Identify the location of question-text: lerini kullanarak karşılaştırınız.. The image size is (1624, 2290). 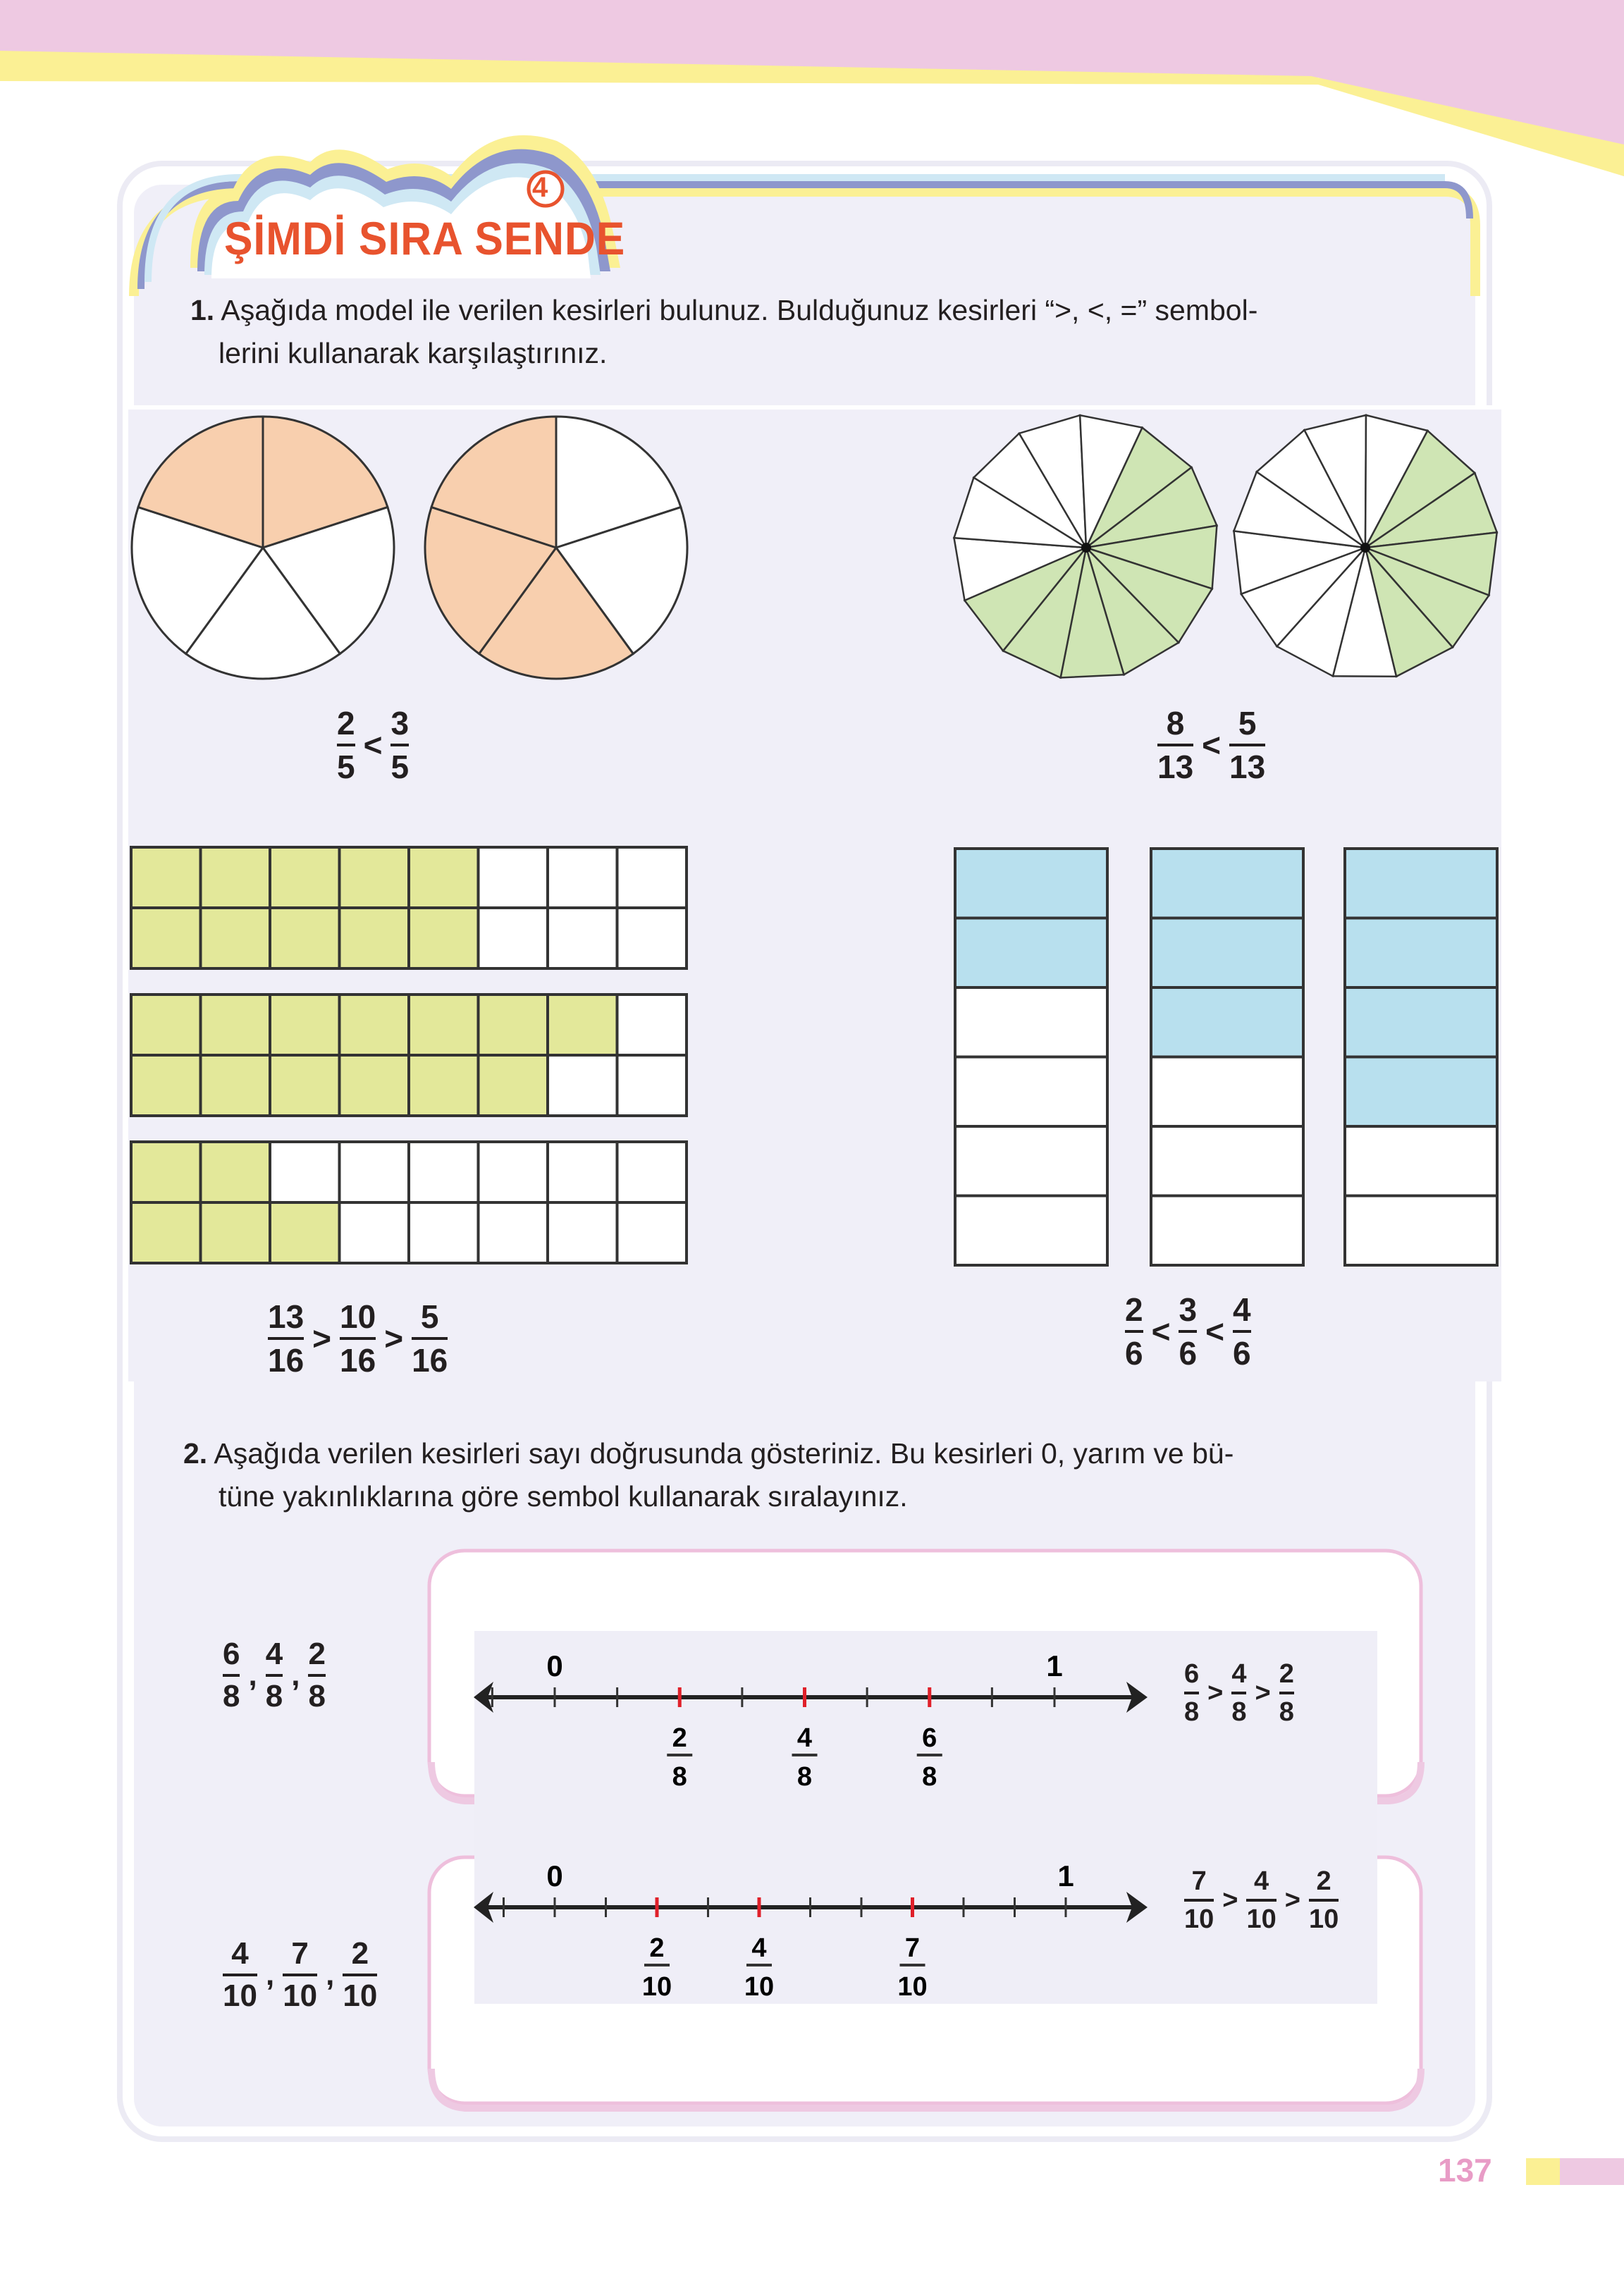
(414, 353).